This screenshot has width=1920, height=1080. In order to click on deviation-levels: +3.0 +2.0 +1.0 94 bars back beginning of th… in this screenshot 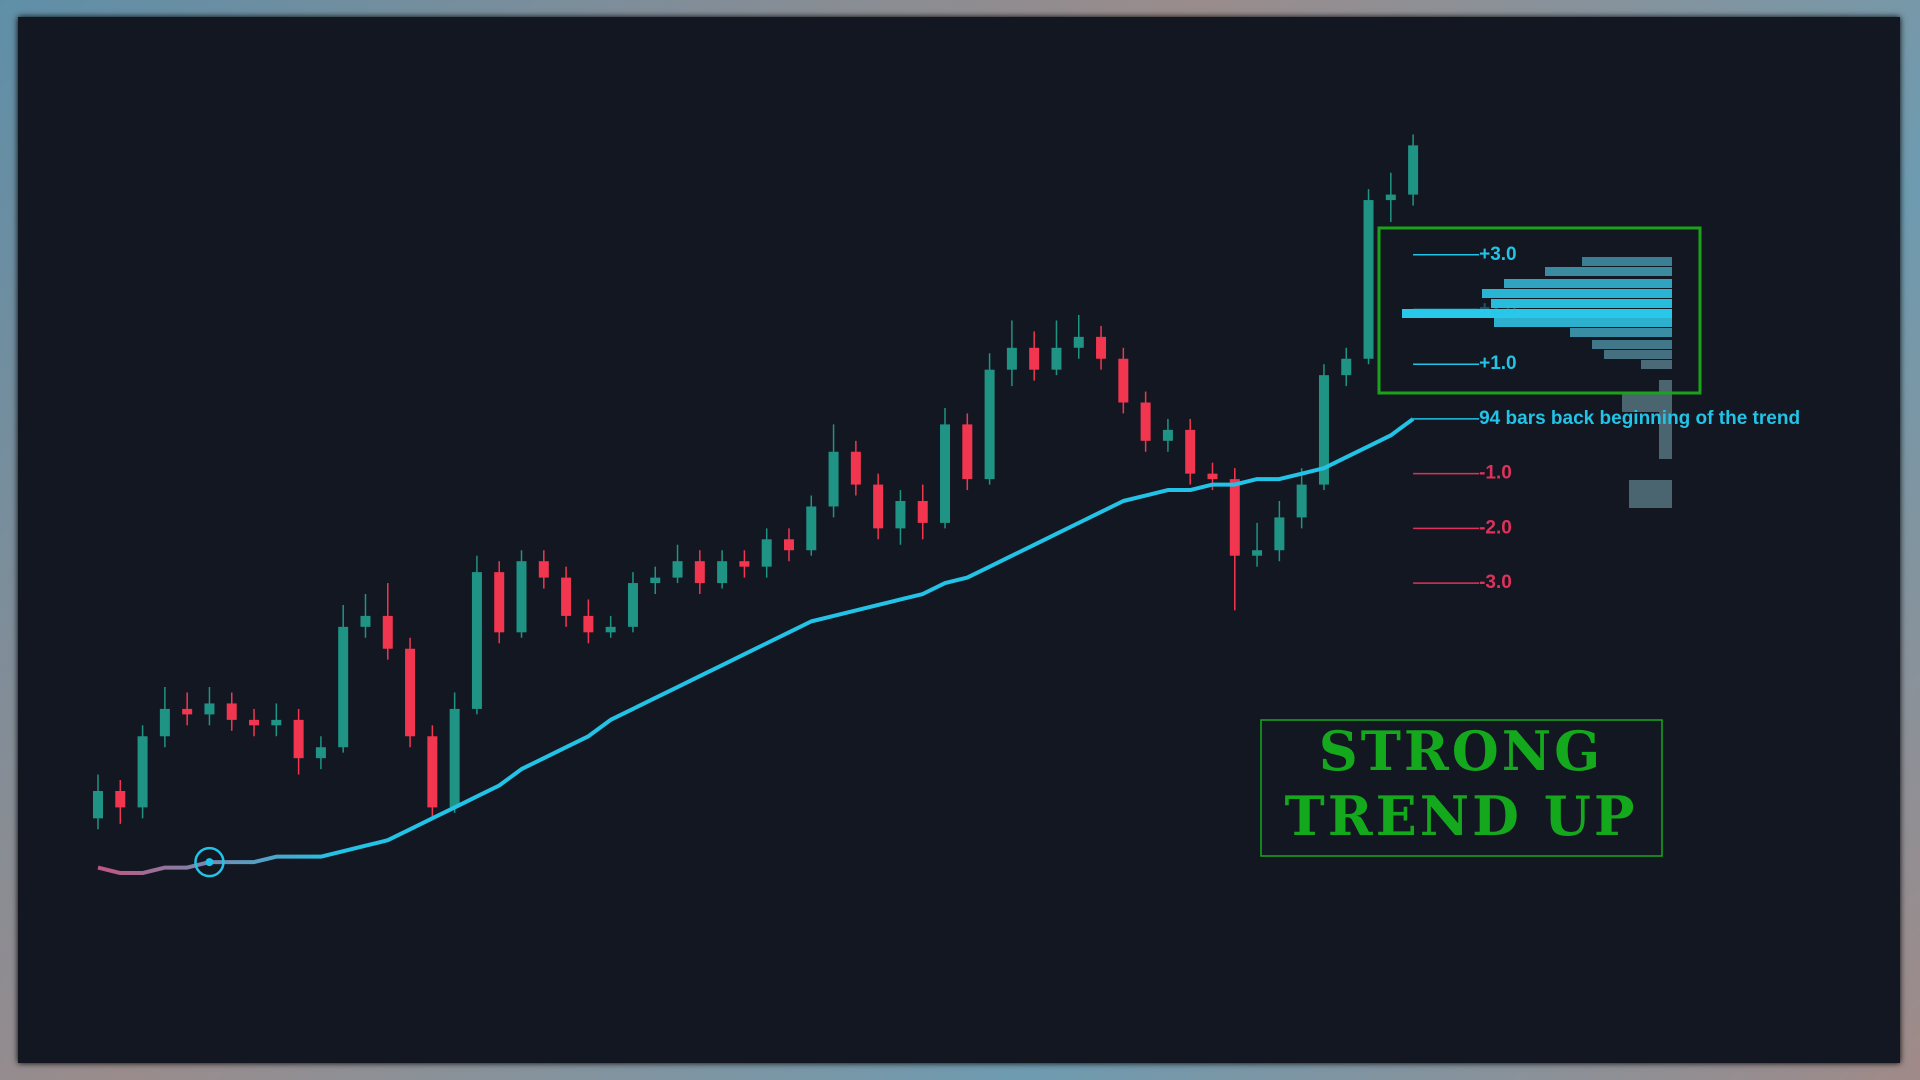, I will do `click(1606, 418)`.